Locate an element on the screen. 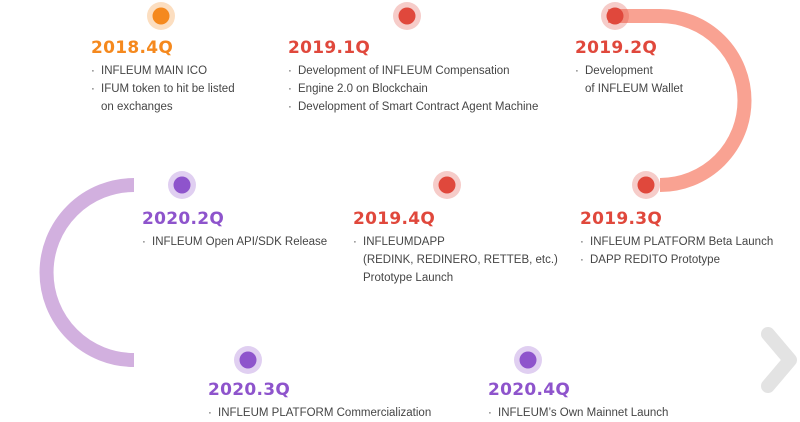  milestone-item: of INFLEUM Wallet is located at coordinates (629, 89).